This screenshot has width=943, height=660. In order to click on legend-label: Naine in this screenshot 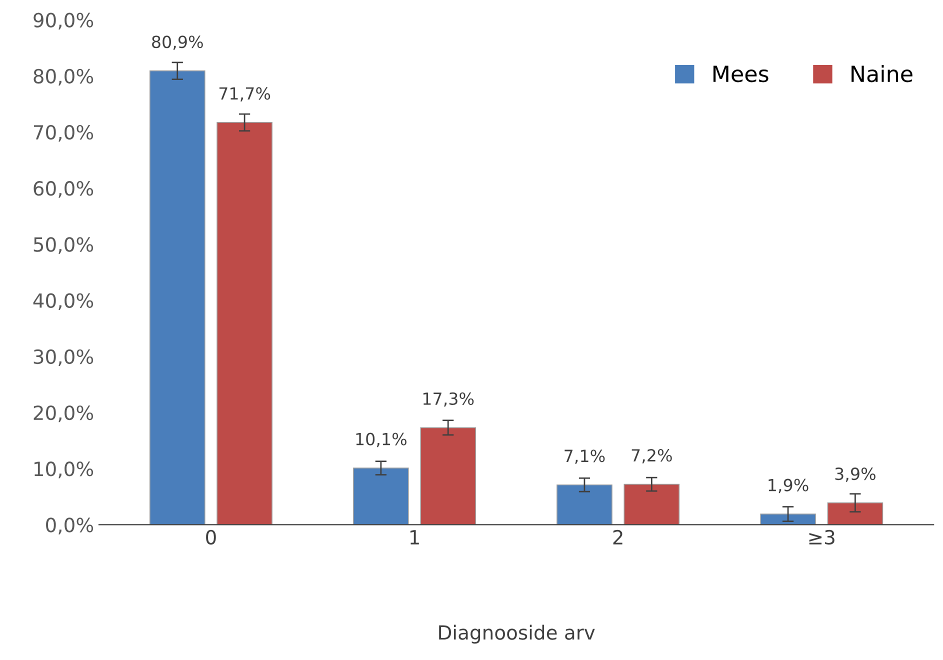, I will do `click(882, 73)`.